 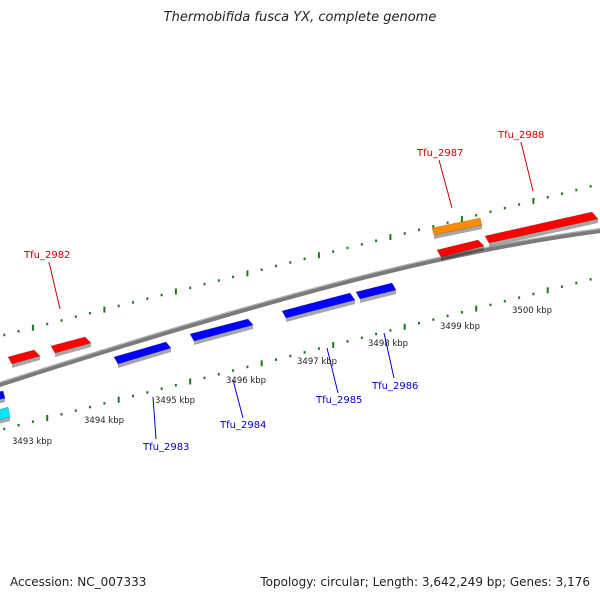 I want to click on kbp-label: 3498 kbp, so click(x=388, y=344).